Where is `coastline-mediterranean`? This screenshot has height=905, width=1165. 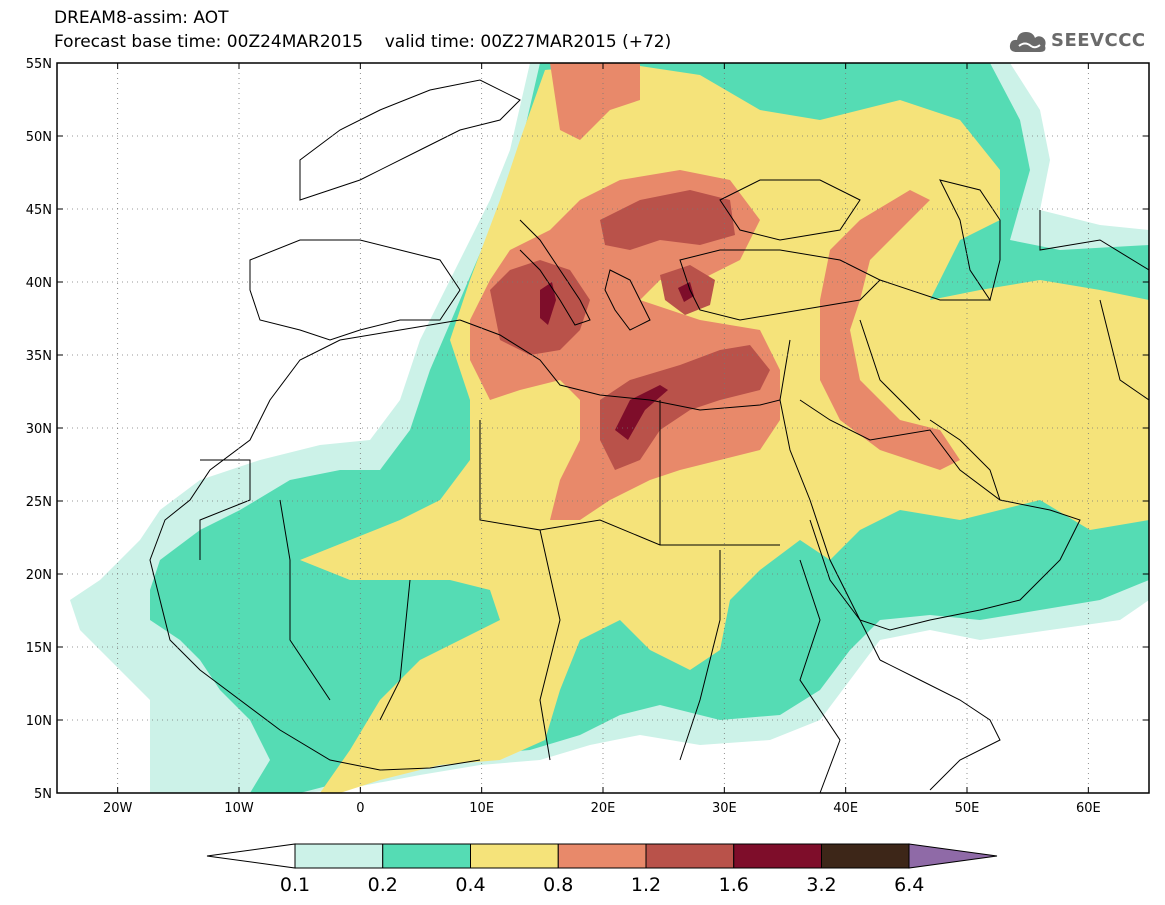 coastline-mediterranean is located at coordinates (625, 365).